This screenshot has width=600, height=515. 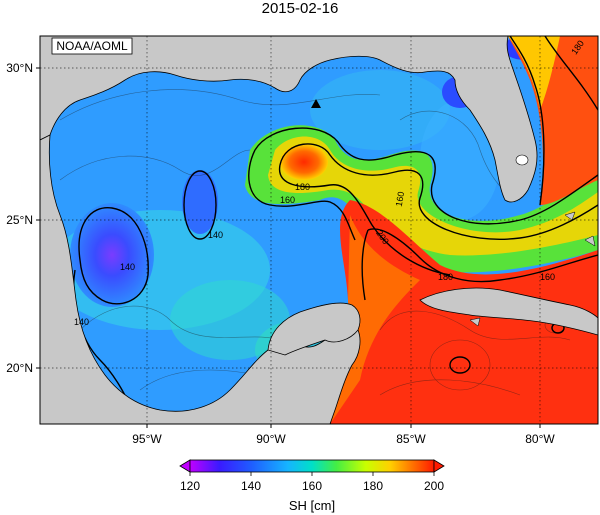 I want to click on colorbar-tick: 140, so click(x=251, y=486).